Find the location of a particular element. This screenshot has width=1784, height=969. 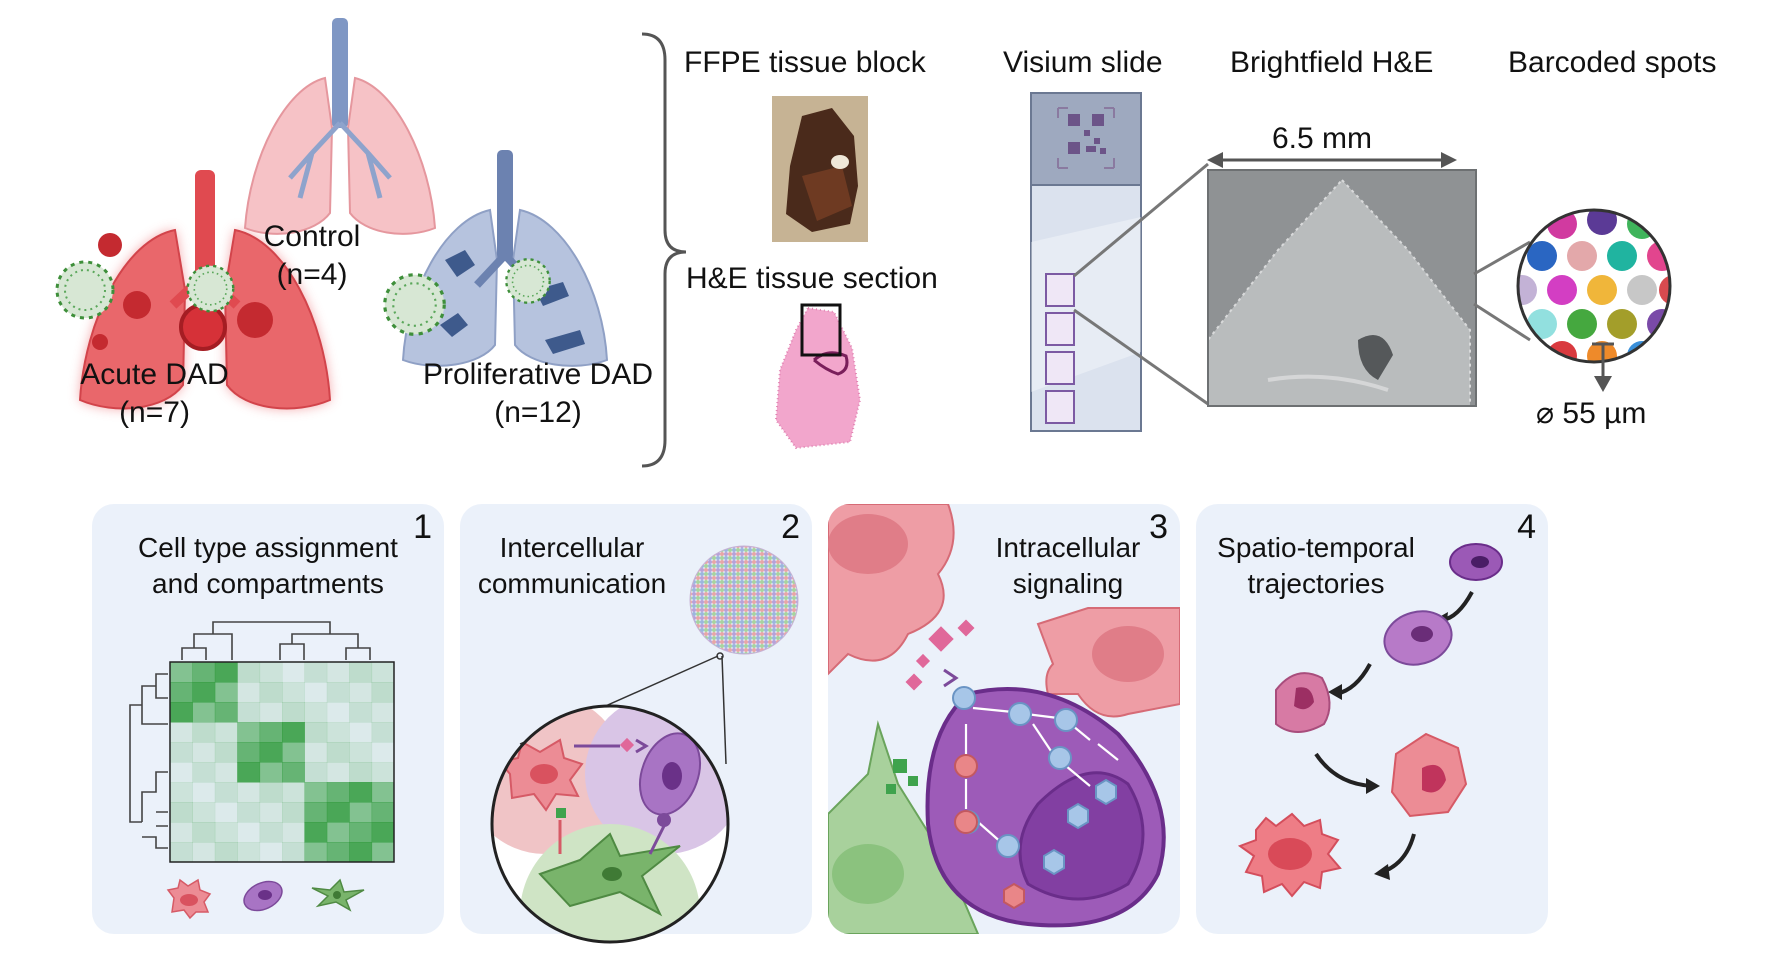

panel-title-line1: Intracellular is located at coordinates (1068, 547).